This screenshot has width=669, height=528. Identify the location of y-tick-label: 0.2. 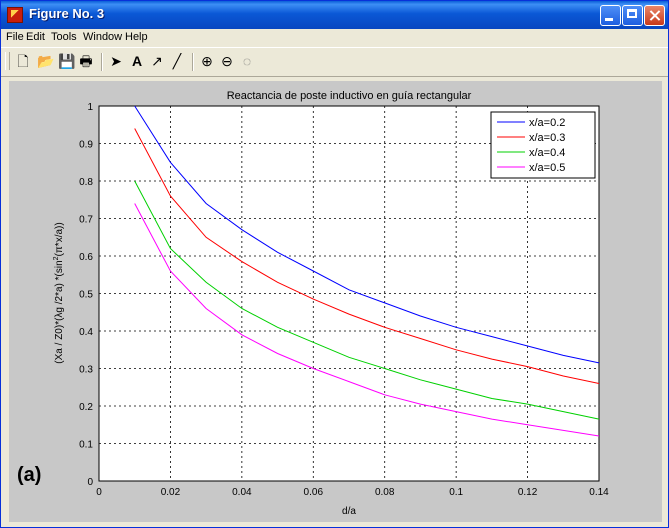
(86, 407).